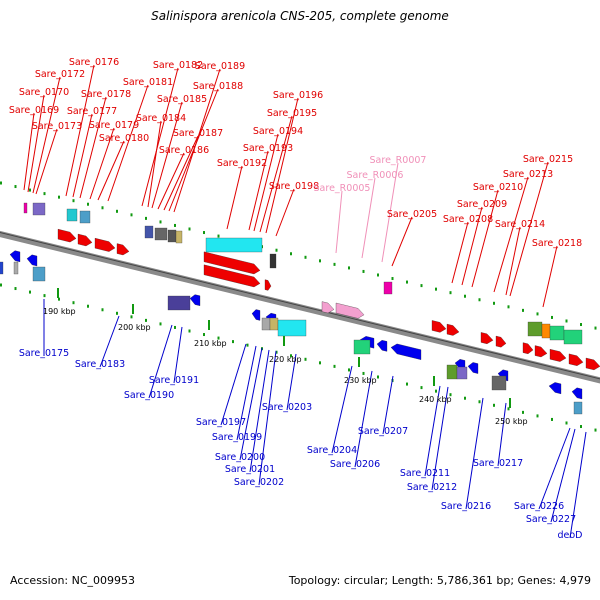  I want to click on kbp-label: 190 kbp, so click(59, 311).